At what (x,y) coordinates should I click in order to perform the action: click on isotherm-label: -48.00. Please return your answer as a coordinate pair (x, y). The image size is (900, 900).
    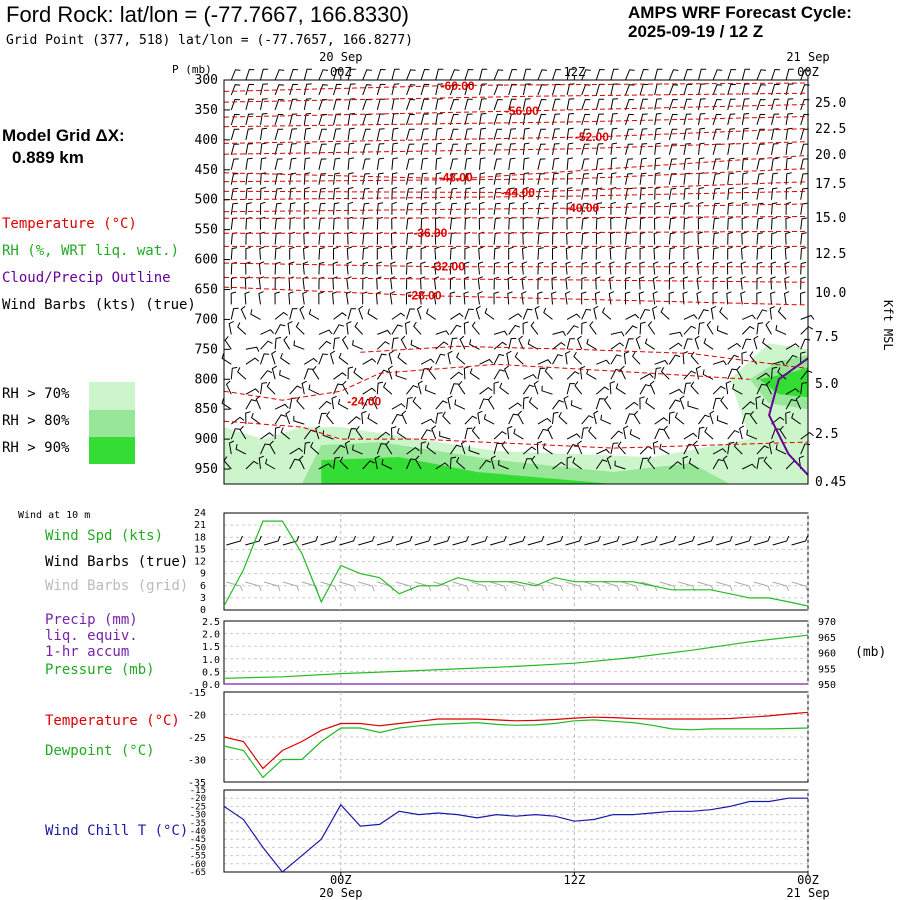
    Looking at the image, I should click on (456, 178).